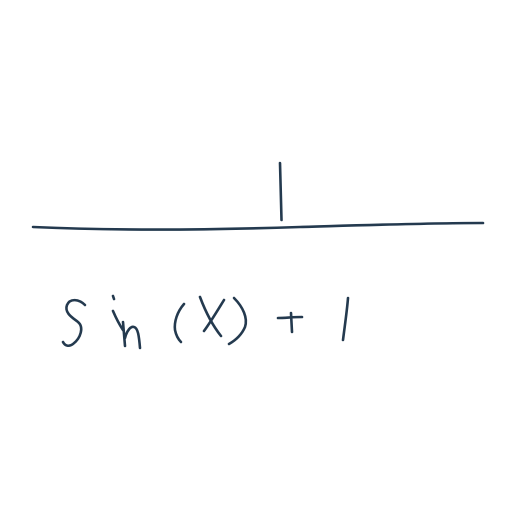 This screenshot has height=515, width=515. I want to click on denominator-digit-1-stroke, so click(345, 319).